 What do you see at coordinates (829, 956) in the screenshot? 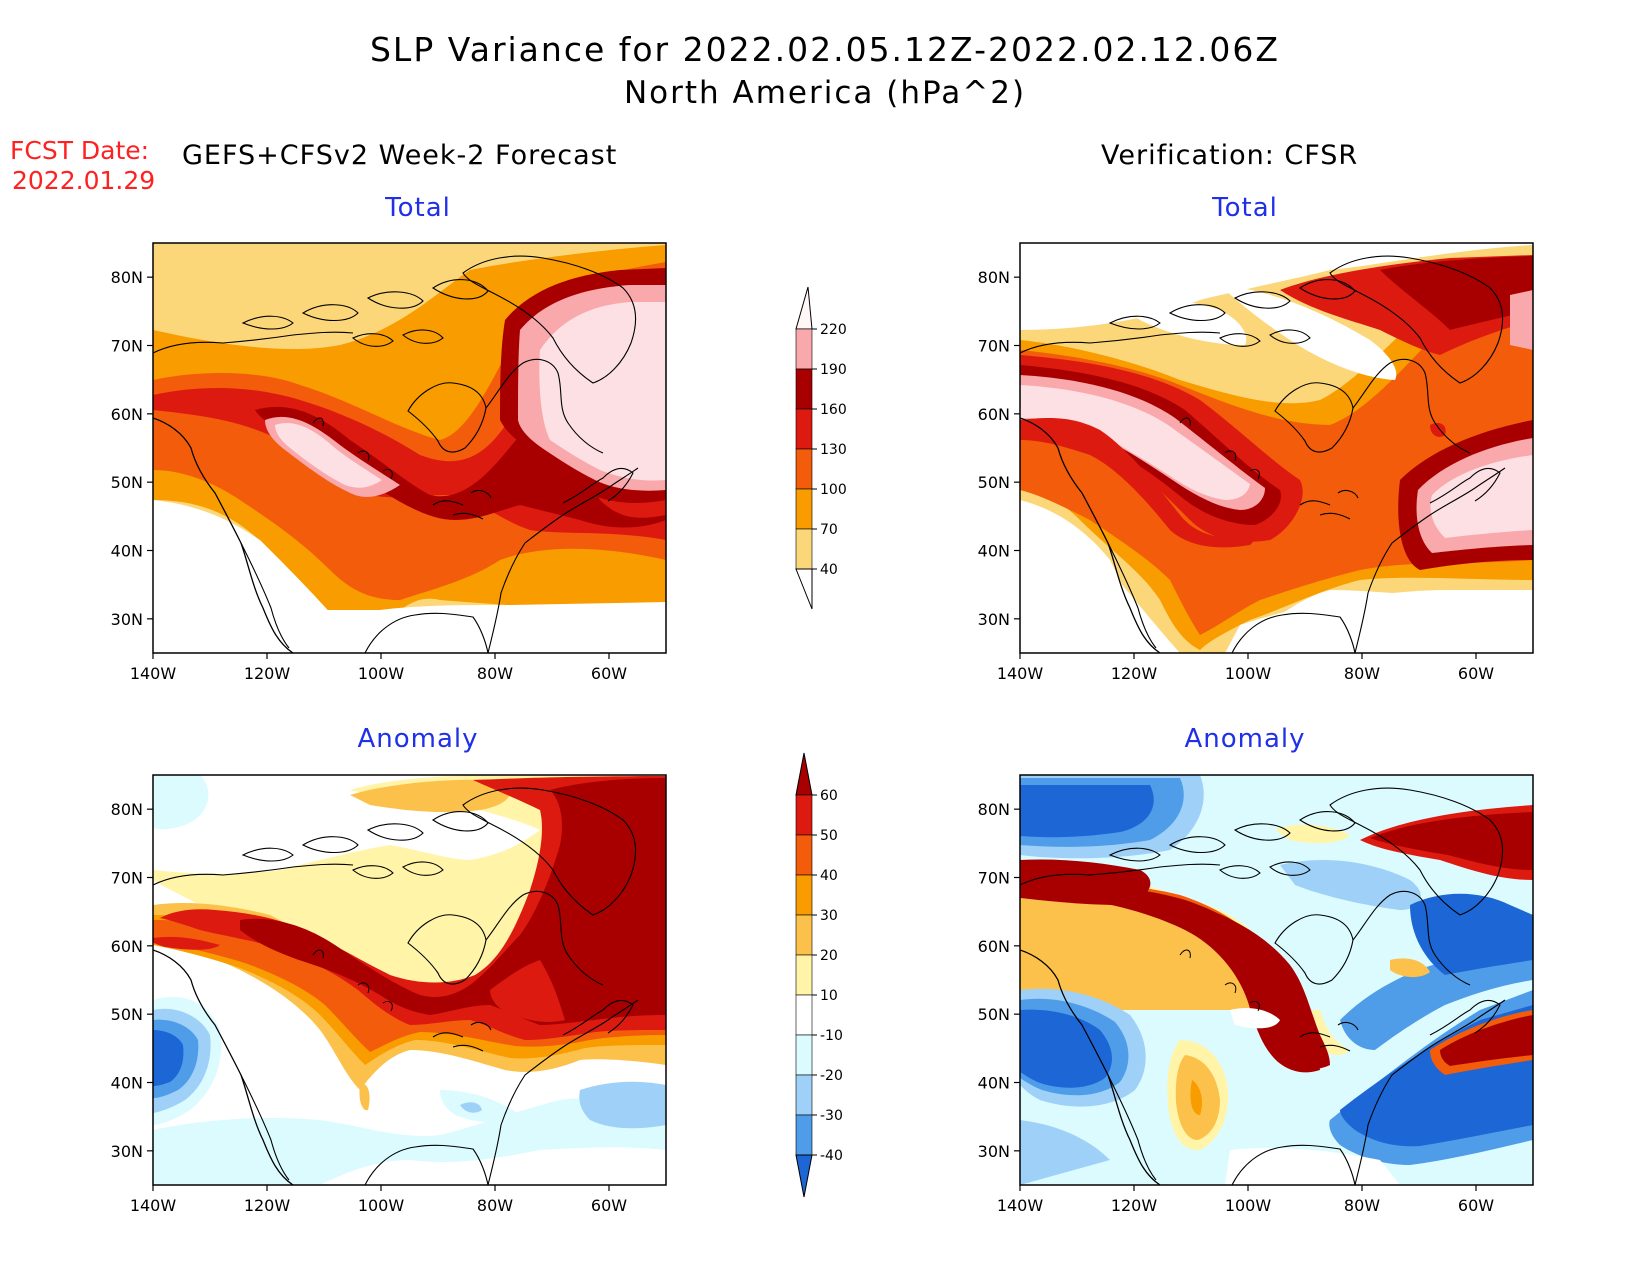
I see `colorbar-anomaly-label: 20` at bounding box center [829, 956].